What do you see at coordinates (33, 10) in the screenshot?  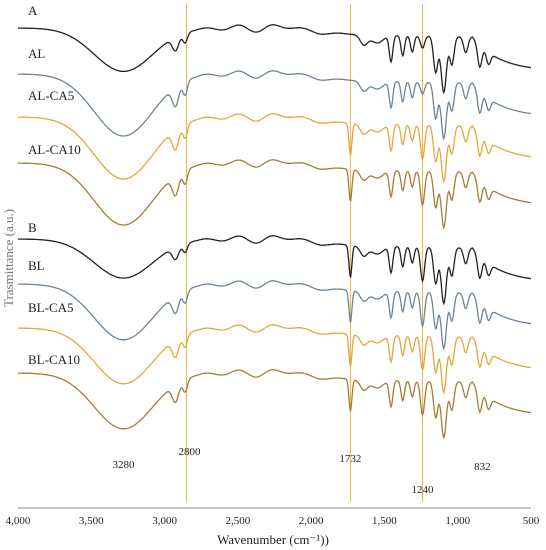 I see `series-label-a: A` at bounding box center [33, 10].